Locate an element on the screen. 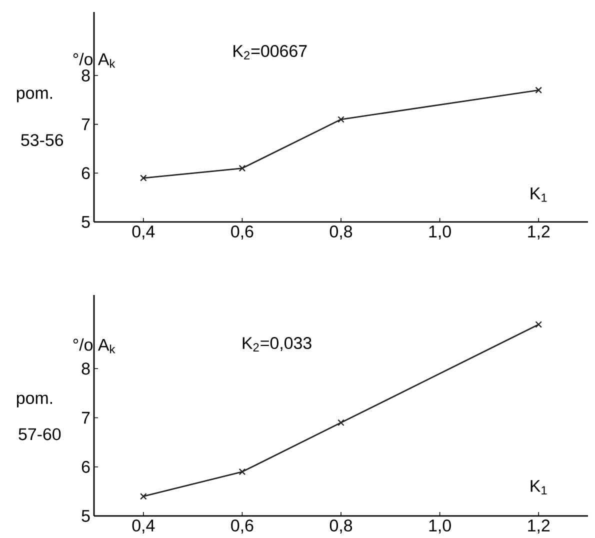 This screenshot has width=595, height=538. text: K$_{2}$=00667 is located at coordinates (270, 52).